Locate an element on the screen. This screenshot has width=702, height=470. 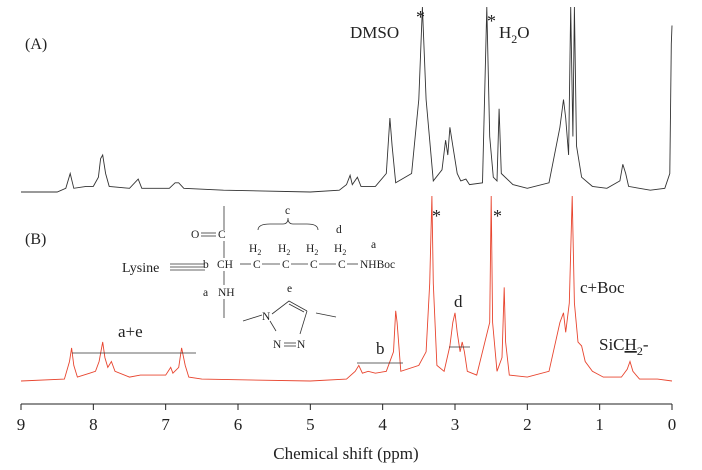
chain-ch2-1: H2 C is located at coordinates (255, 257).